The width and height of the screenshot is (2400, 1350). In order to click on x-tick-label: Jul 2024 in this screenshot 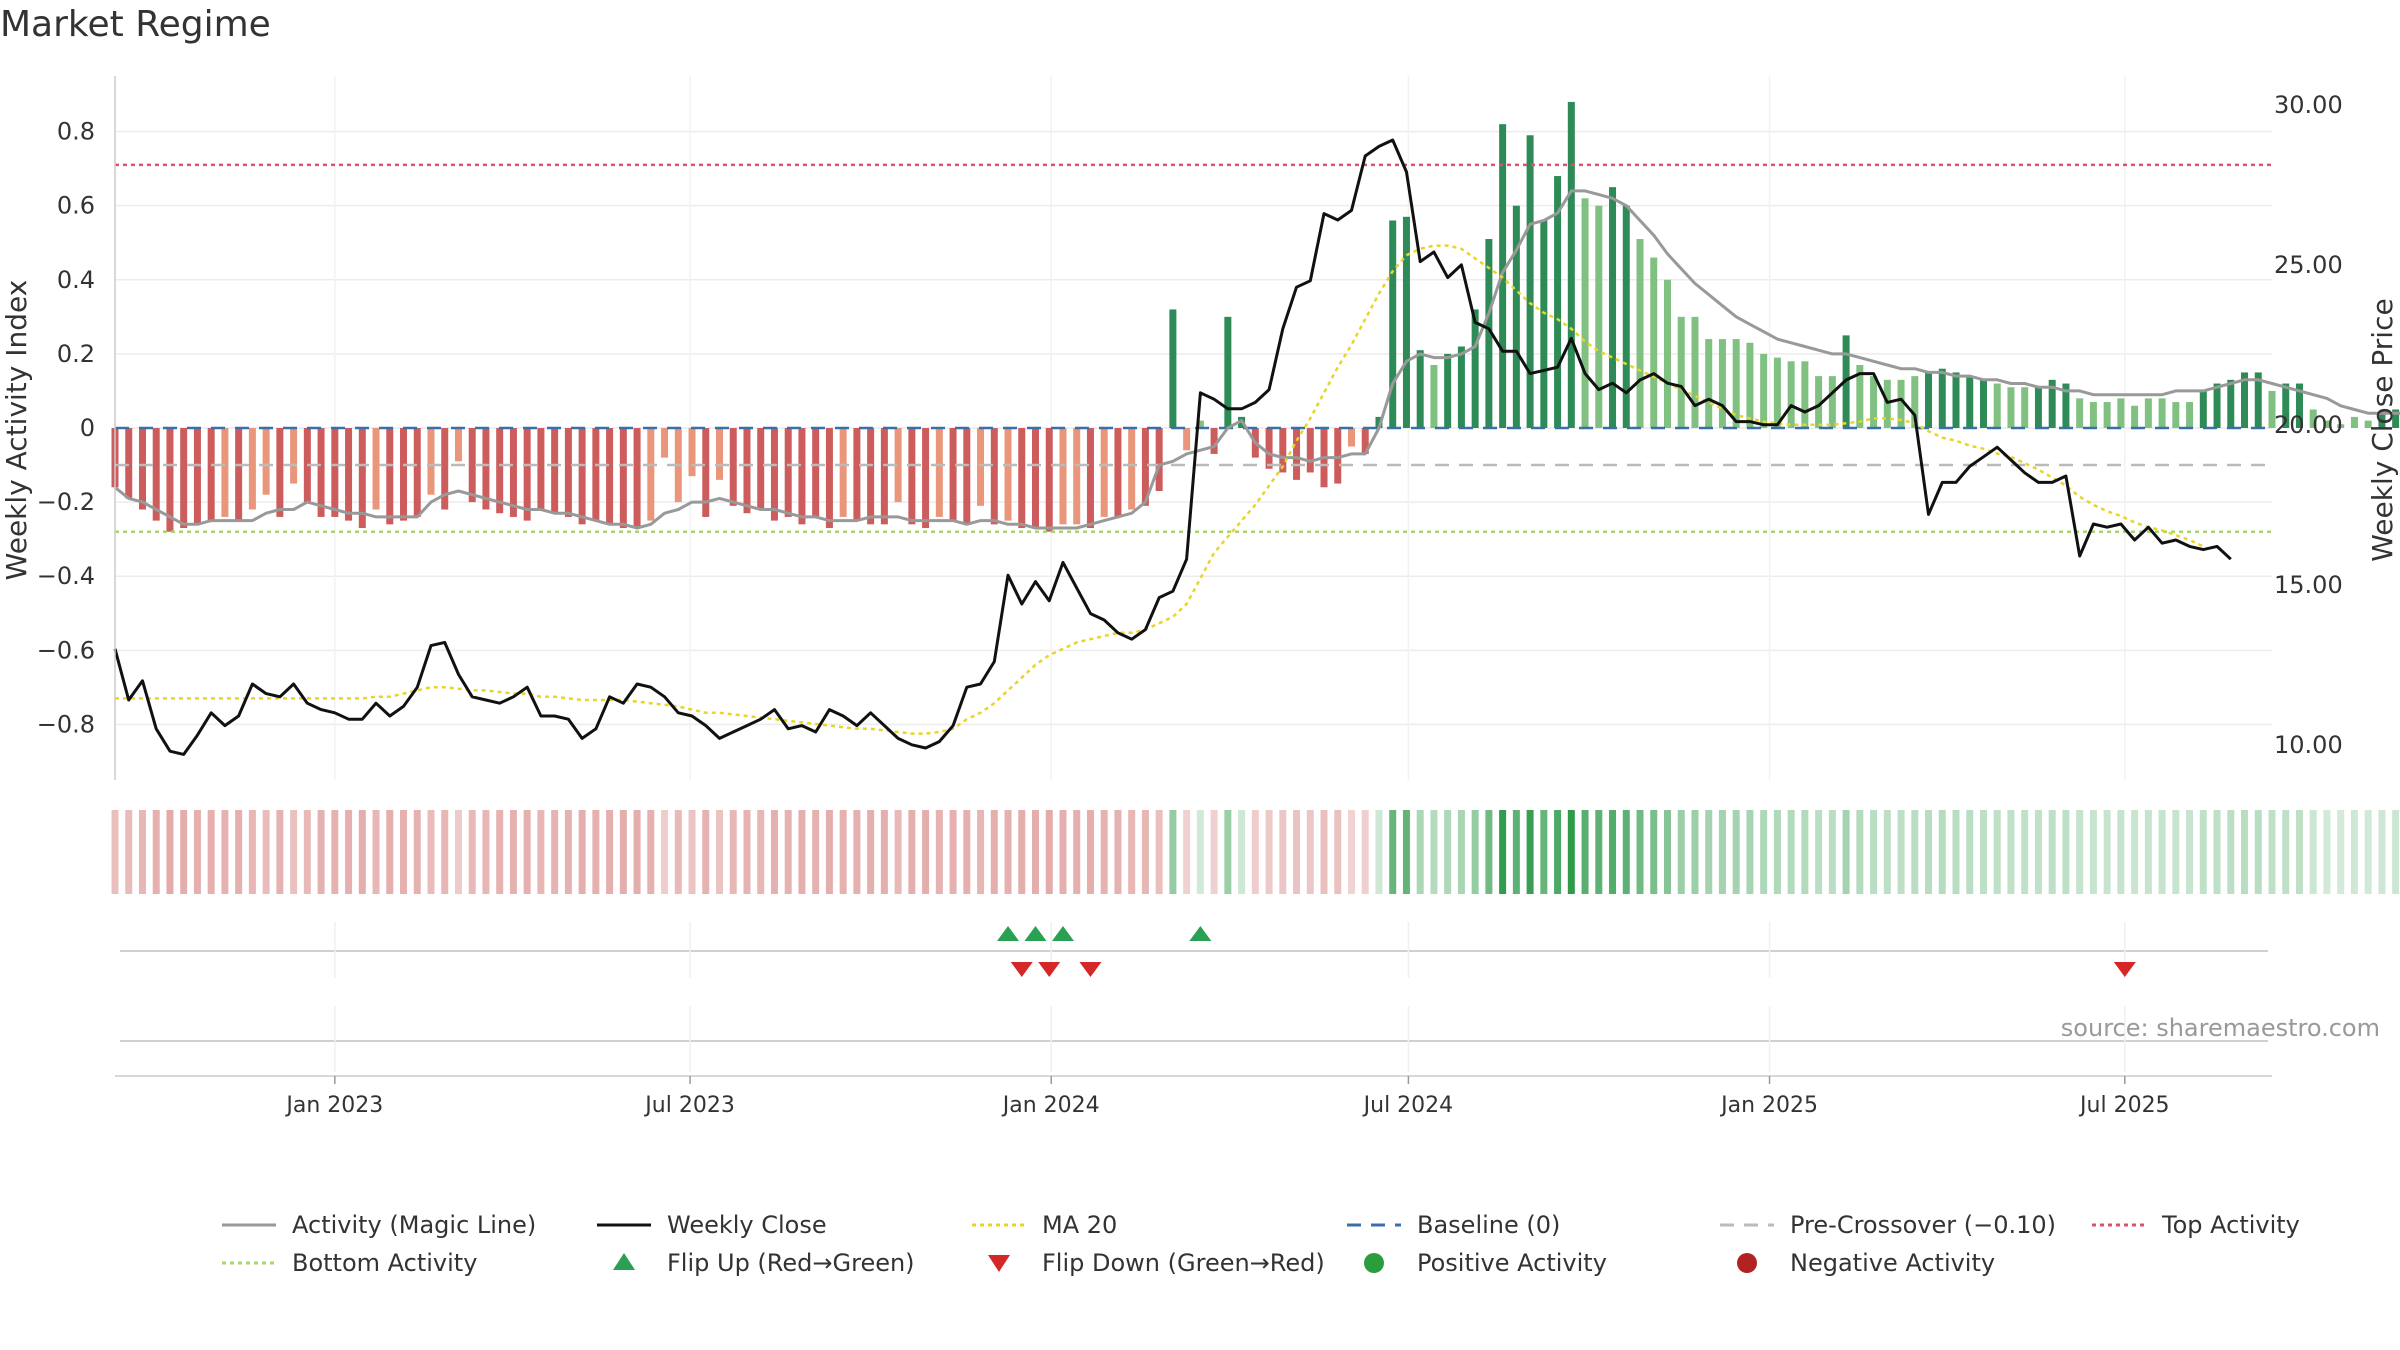, I will do `click(1408, 1105)`.